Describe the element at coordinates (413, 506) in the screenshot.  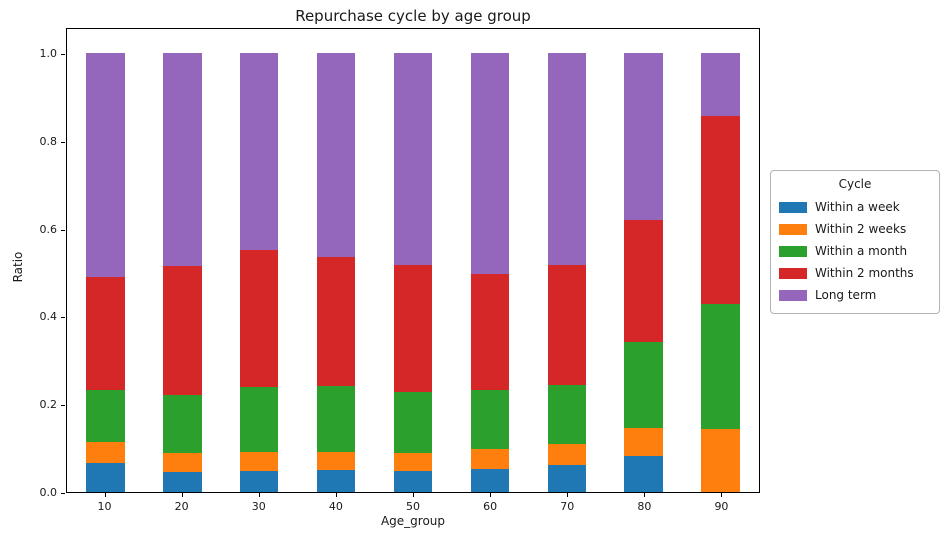
I see `x-tick-label: 50` at that location.